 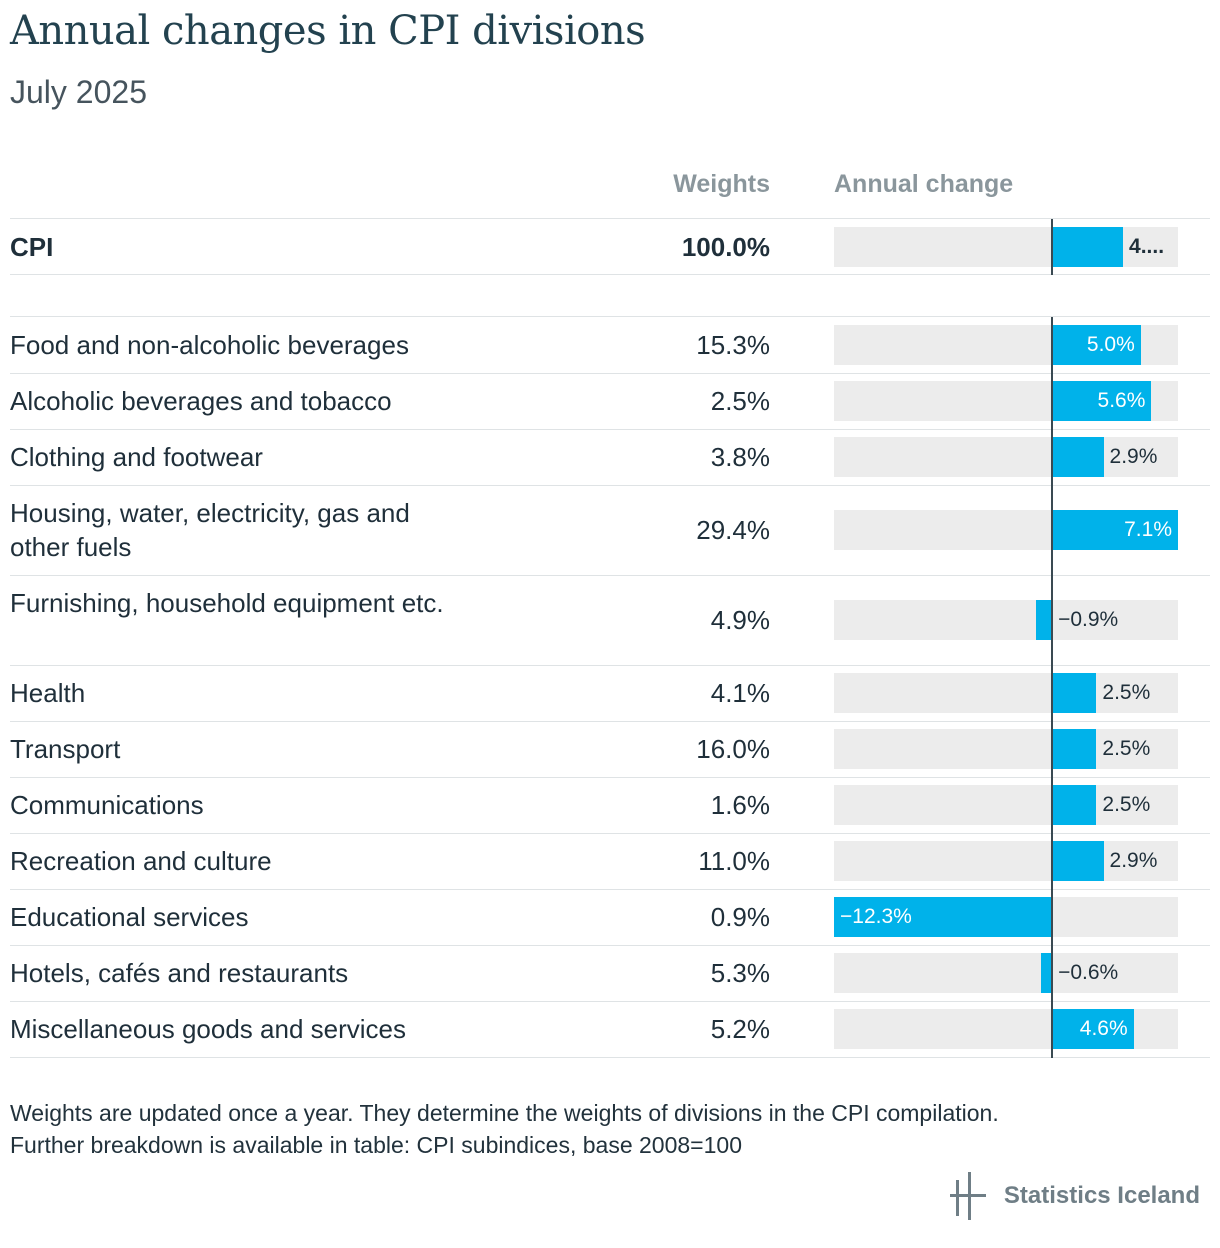 I want to click on row-weight: 2.5%, so click(x=740, y=401).